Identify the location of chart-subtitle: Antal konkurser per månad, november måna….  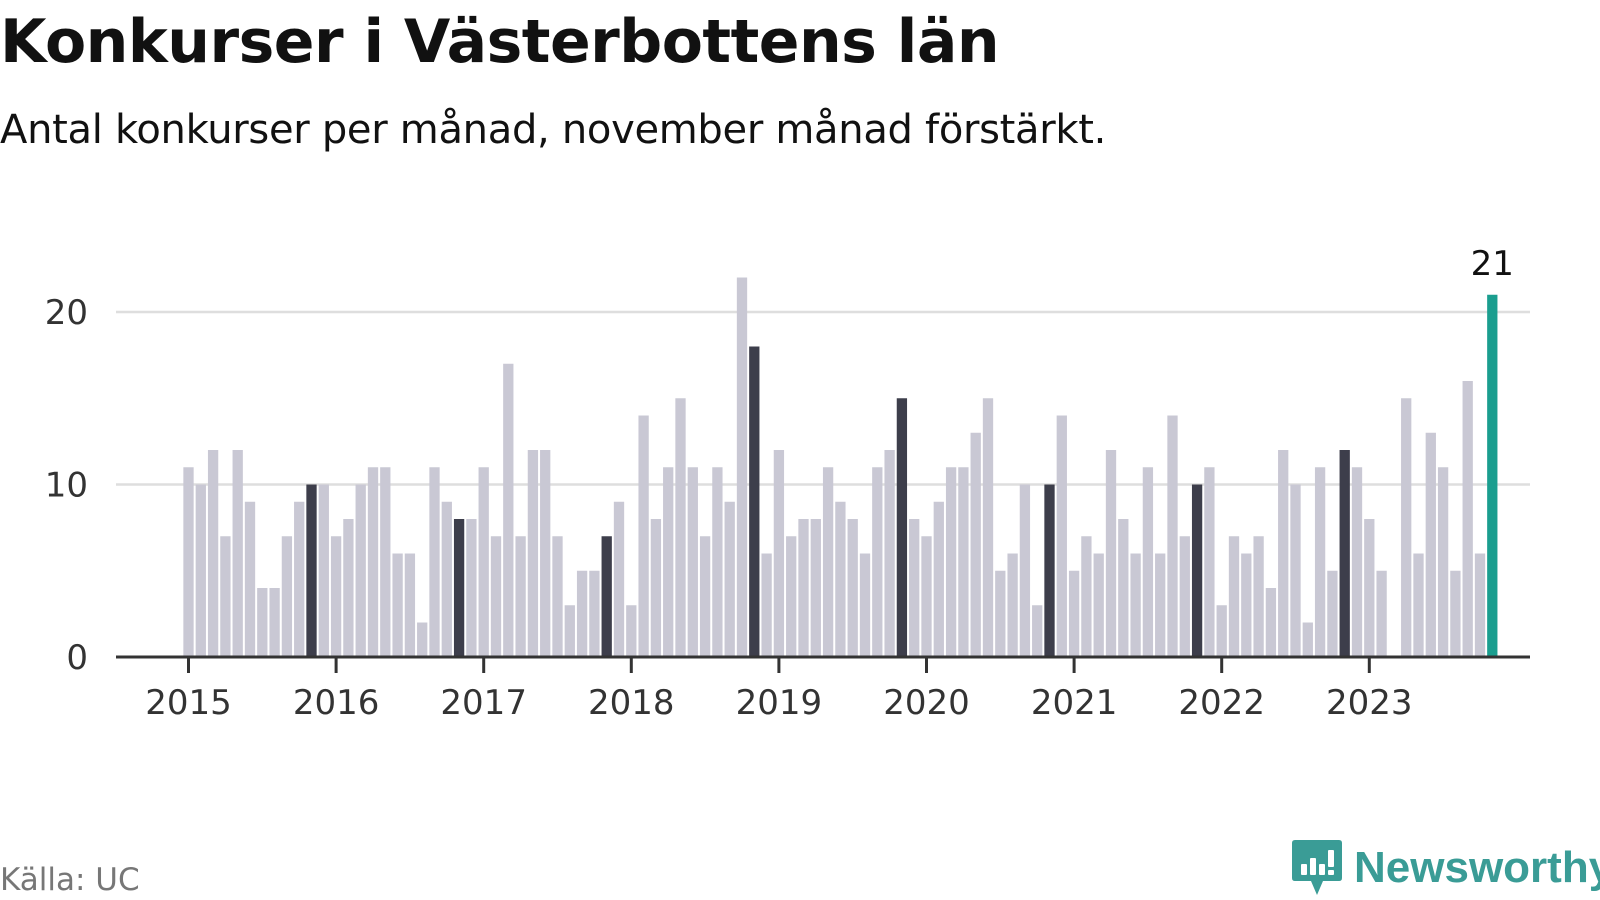
(553, 130).